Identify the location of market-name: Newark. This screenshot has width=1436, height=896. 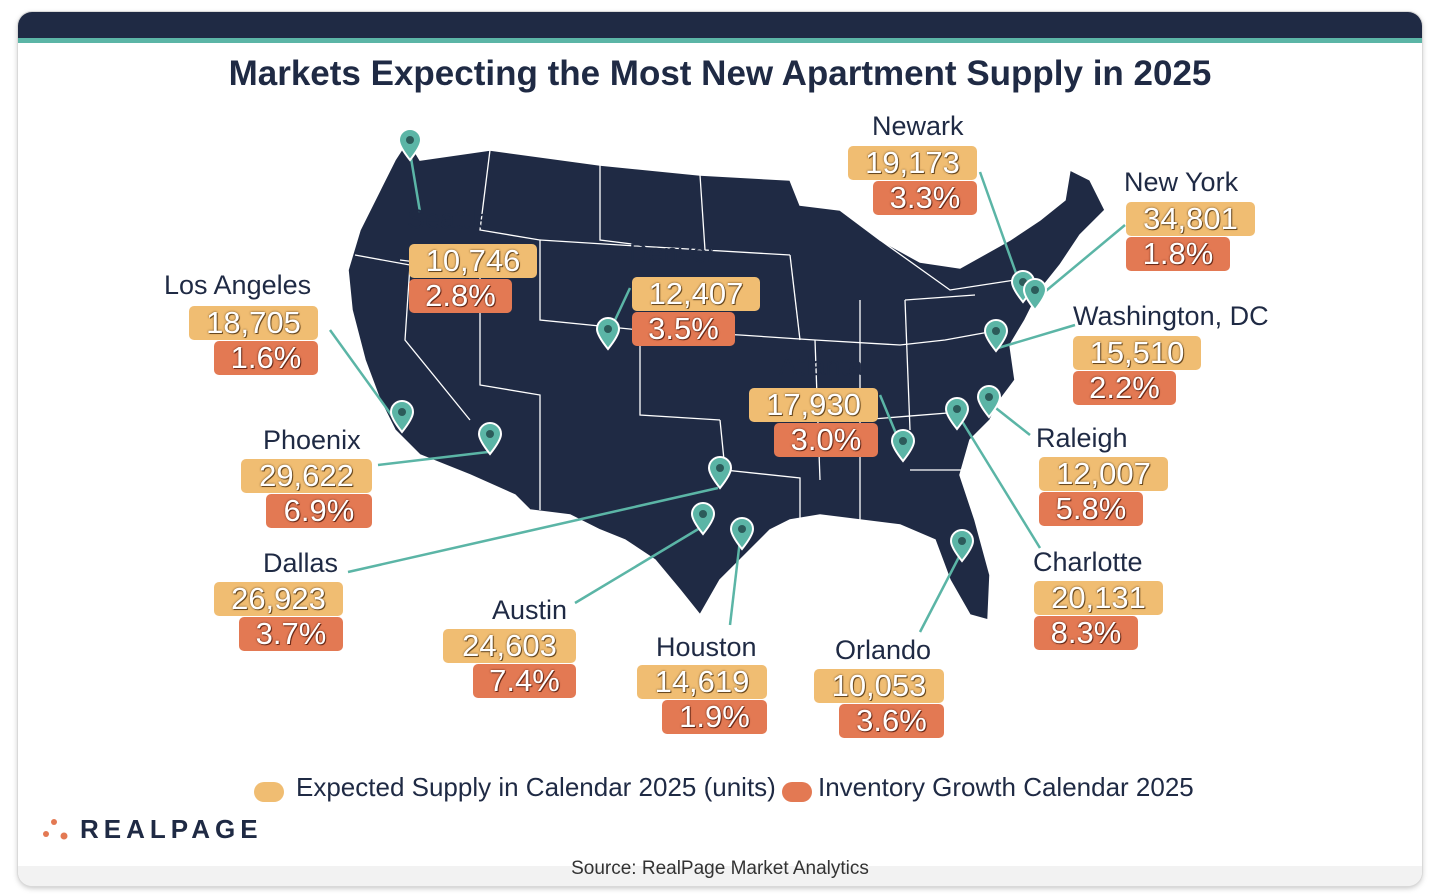
(918, 126).